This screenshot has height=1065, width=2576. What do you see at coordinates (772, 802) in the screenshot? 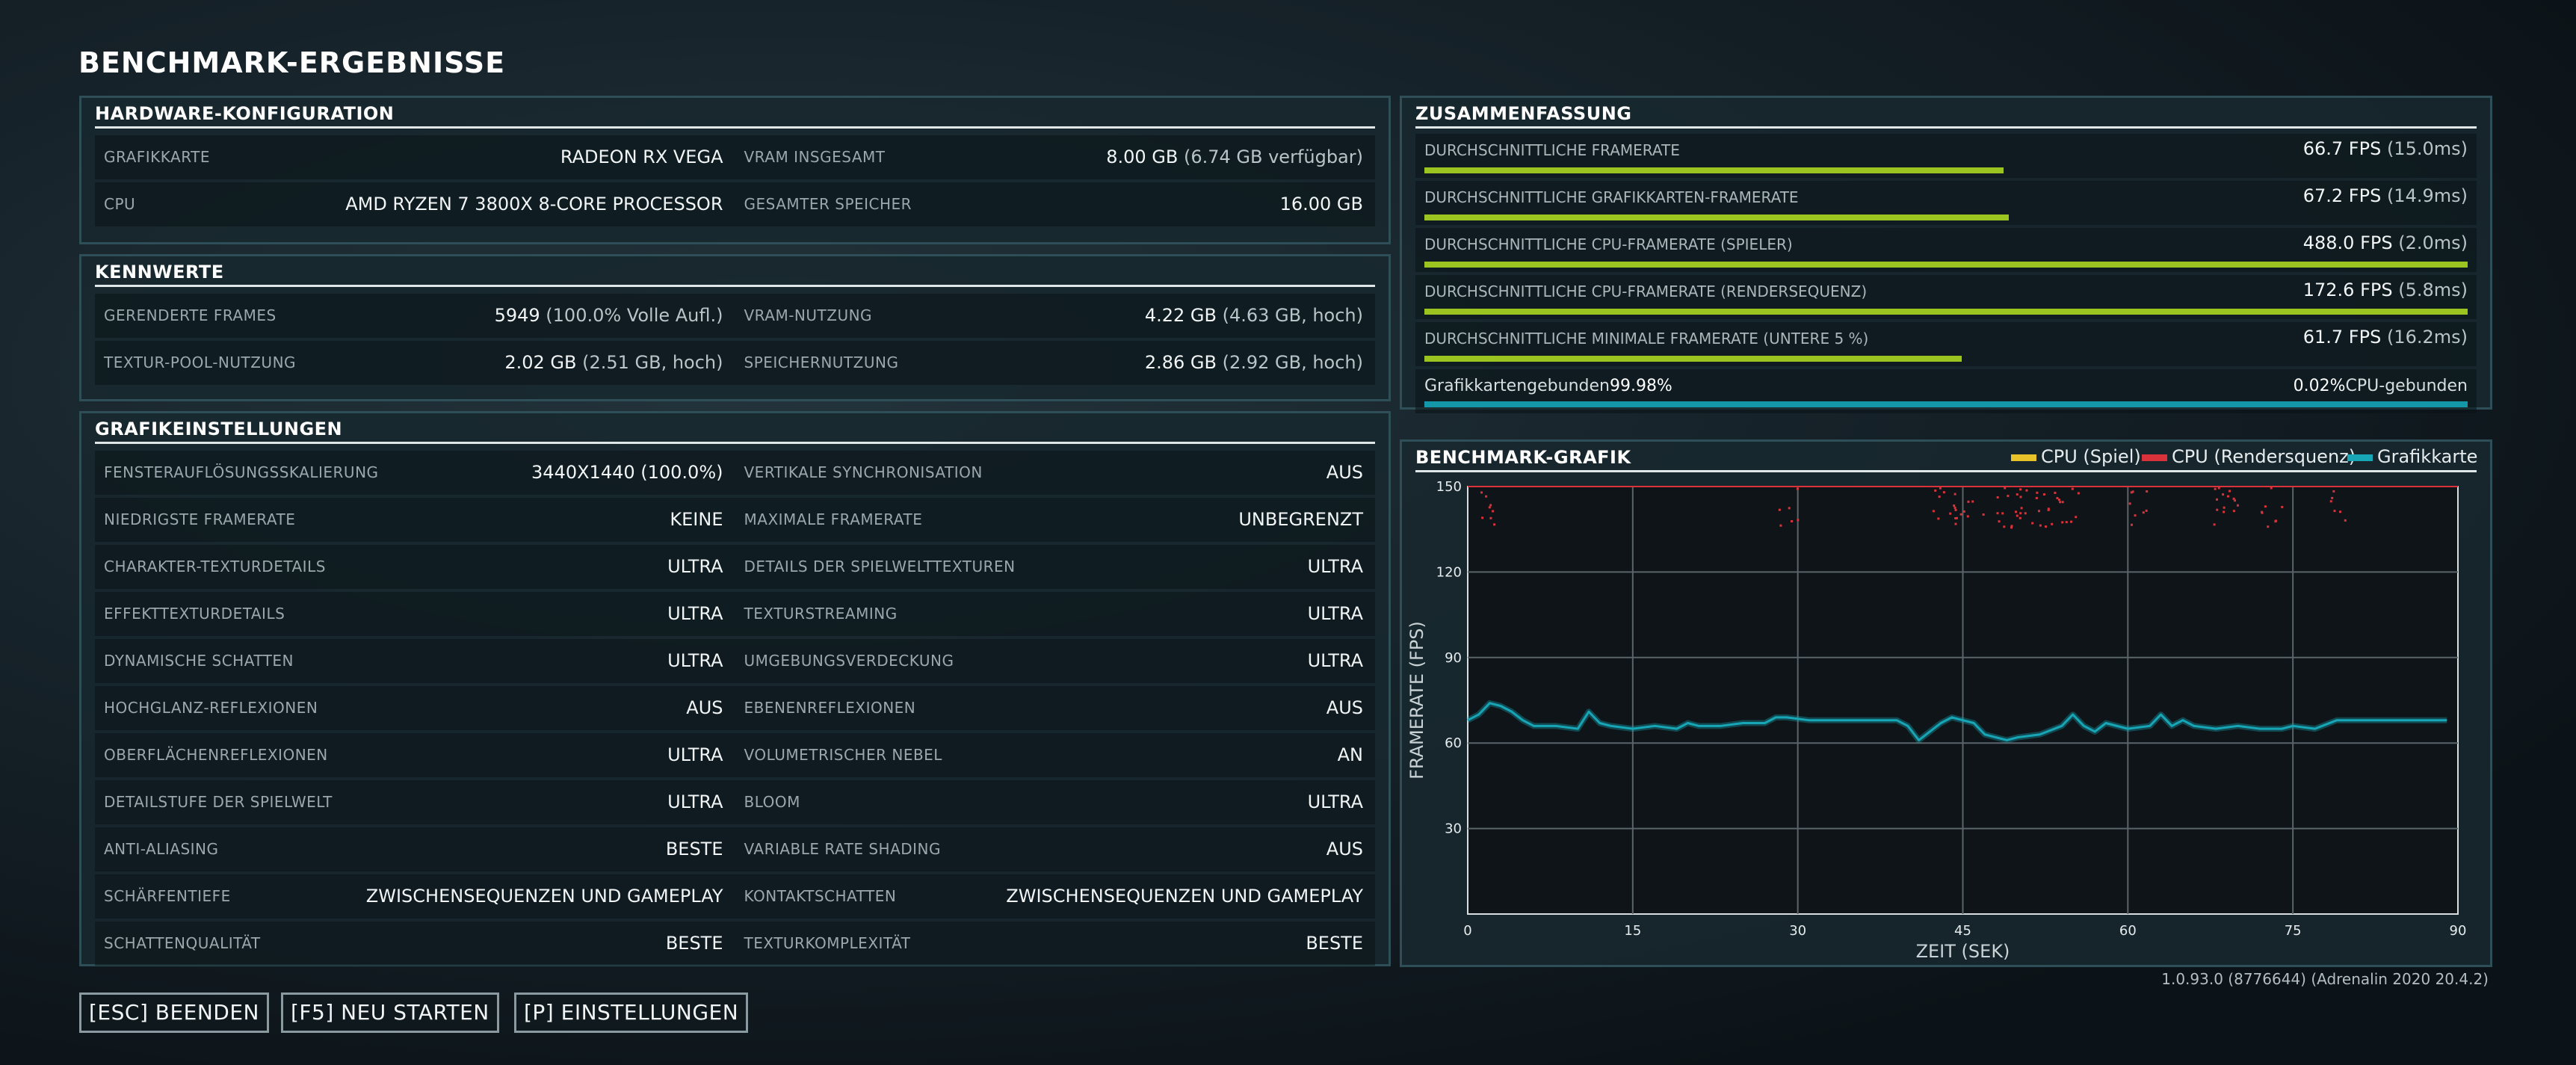
I see `setting-label: BLOOM` at bounding box center [772, 802].